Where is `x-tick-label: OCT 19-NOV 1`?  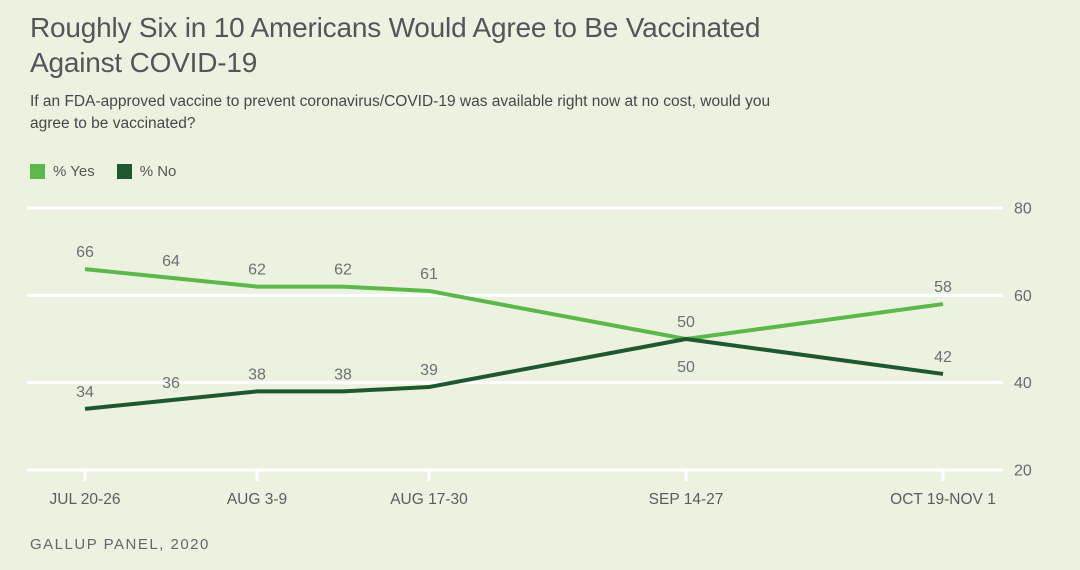 x-tick-label: OCT 19-NOV 1 is located at coordinates (943, 499).